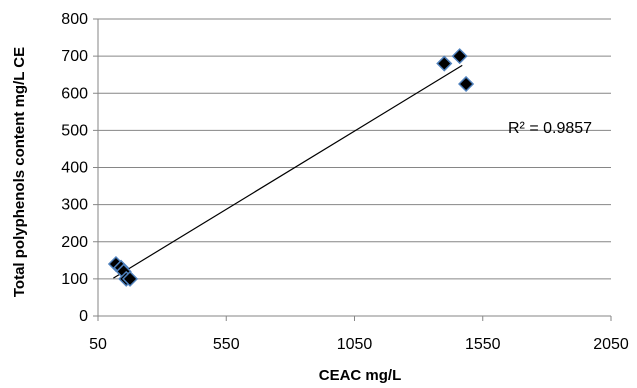 The image size is (637, 388). What do you see at coordinates (74, 205) in the screenshot?
I see `y-tick-label: 300` at bounding box center [74, 205].